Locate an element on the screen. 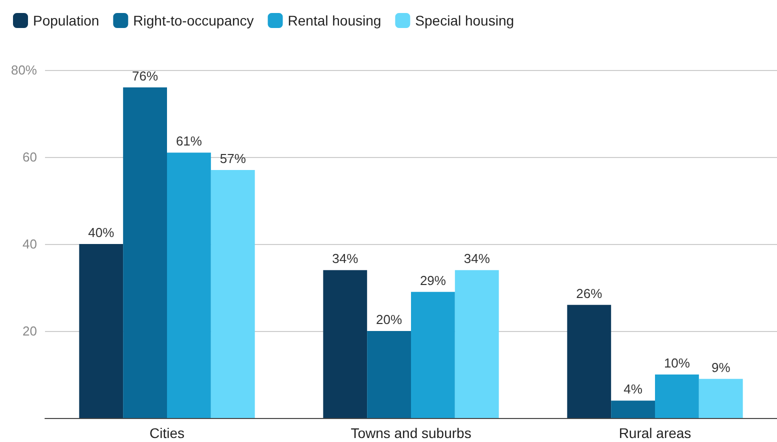 Image resolution: width=777 pixels, height=442 pixels. data-label: 4% is located at coordinates (633, 389).